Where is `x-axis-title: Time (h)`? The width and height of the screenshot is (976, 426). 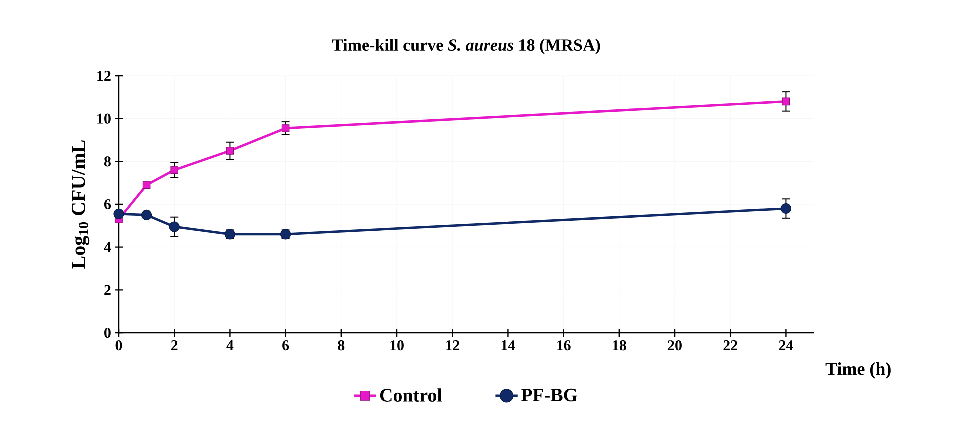
x-axis-title: Time (h) is located at coordinates (858, 370).